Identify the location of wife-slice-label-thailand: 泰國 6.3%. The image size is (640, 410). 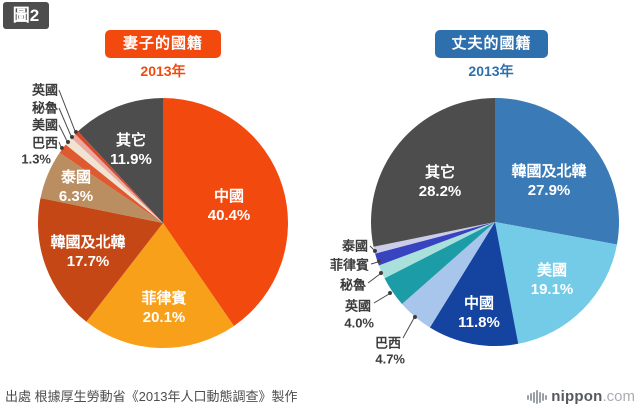
(76, 187).